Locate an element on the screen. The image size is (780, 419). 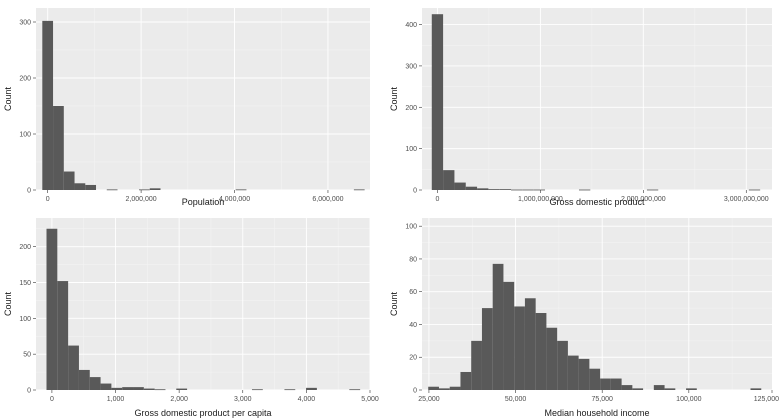
y-tick-label: 400 is located at coordinates (411, 25).